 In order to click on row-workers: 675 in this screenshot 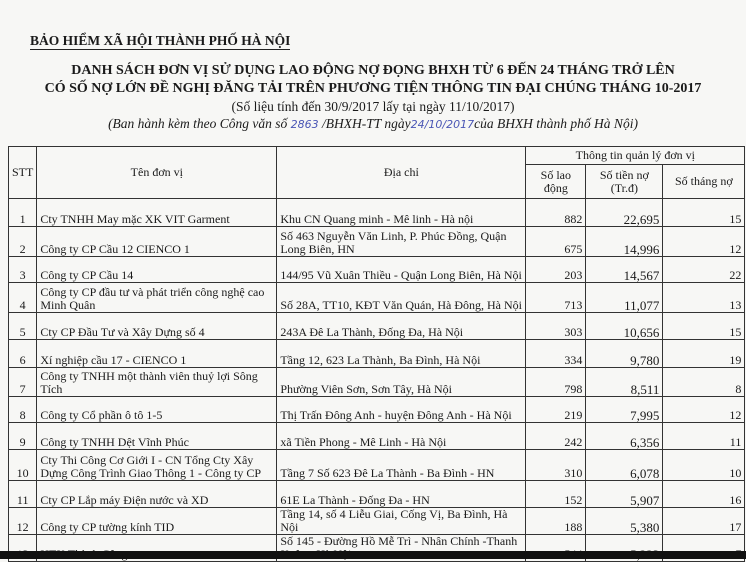, I will do `click(556, 241)`.